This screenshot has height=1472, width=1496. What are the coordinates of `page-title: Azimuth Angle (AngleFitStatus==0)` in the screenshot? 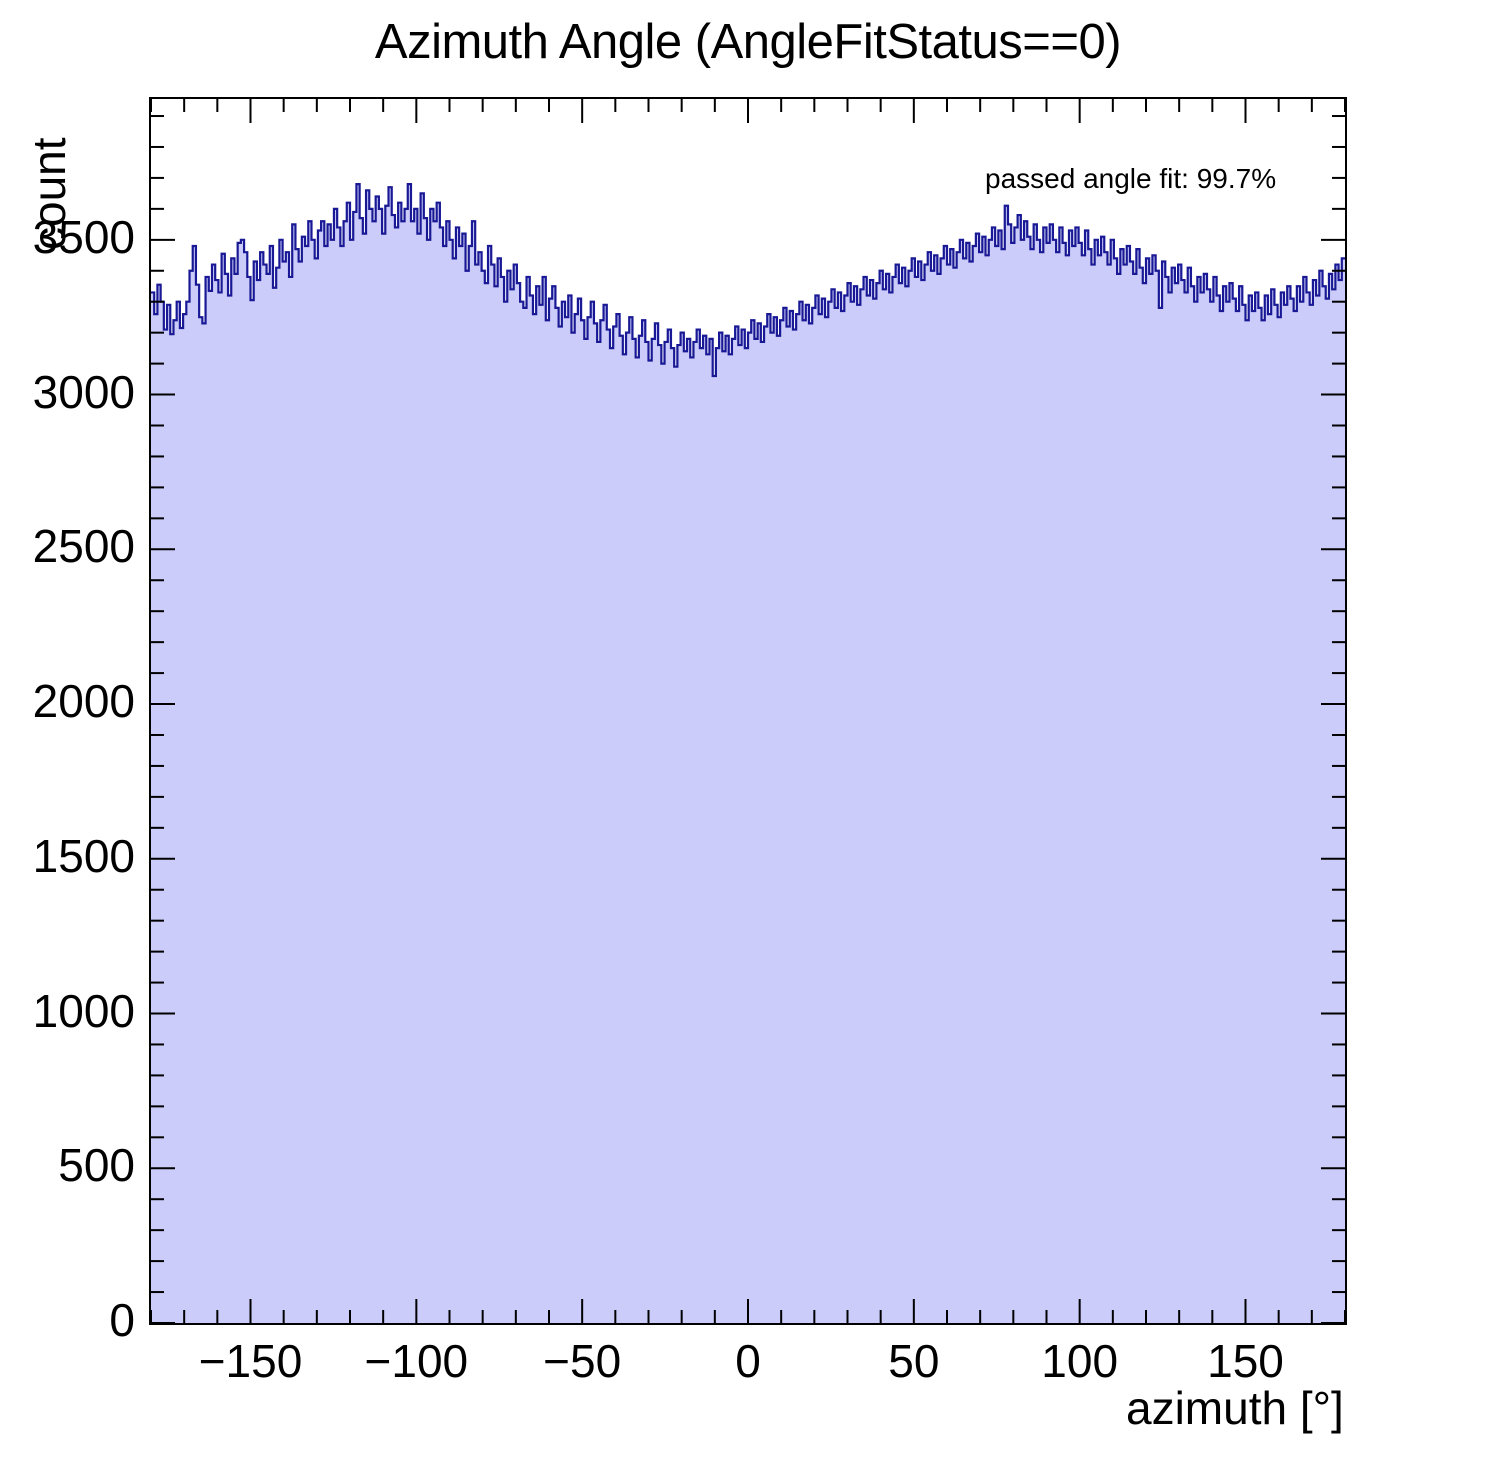 It's located at (748, 42).